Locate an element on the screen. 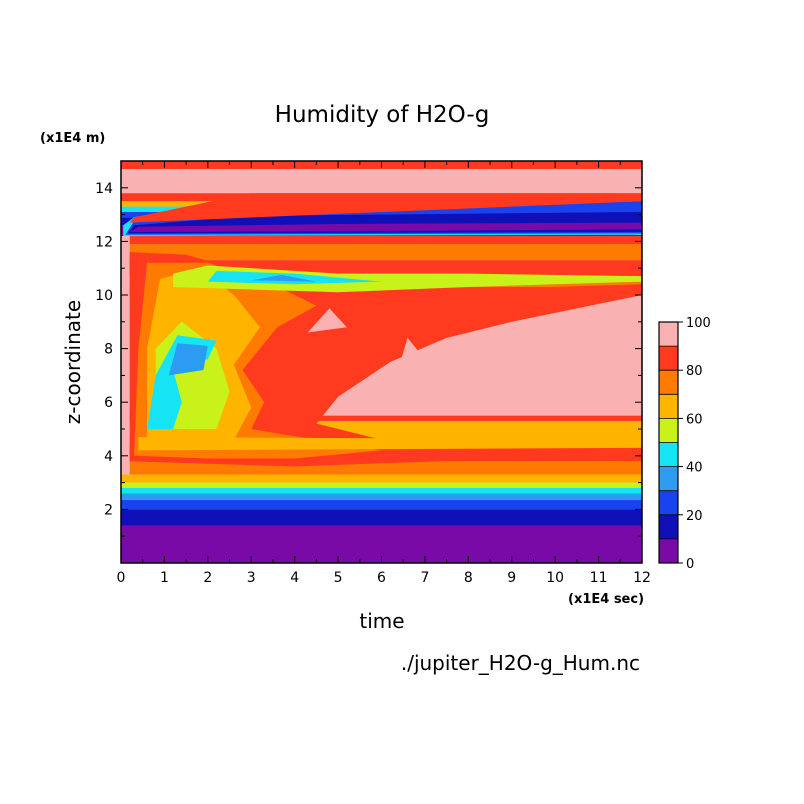 Image resolution: width=804 pixels, height=804 pixels. x-tick-label: 0 is located at coordinates (121, 578).